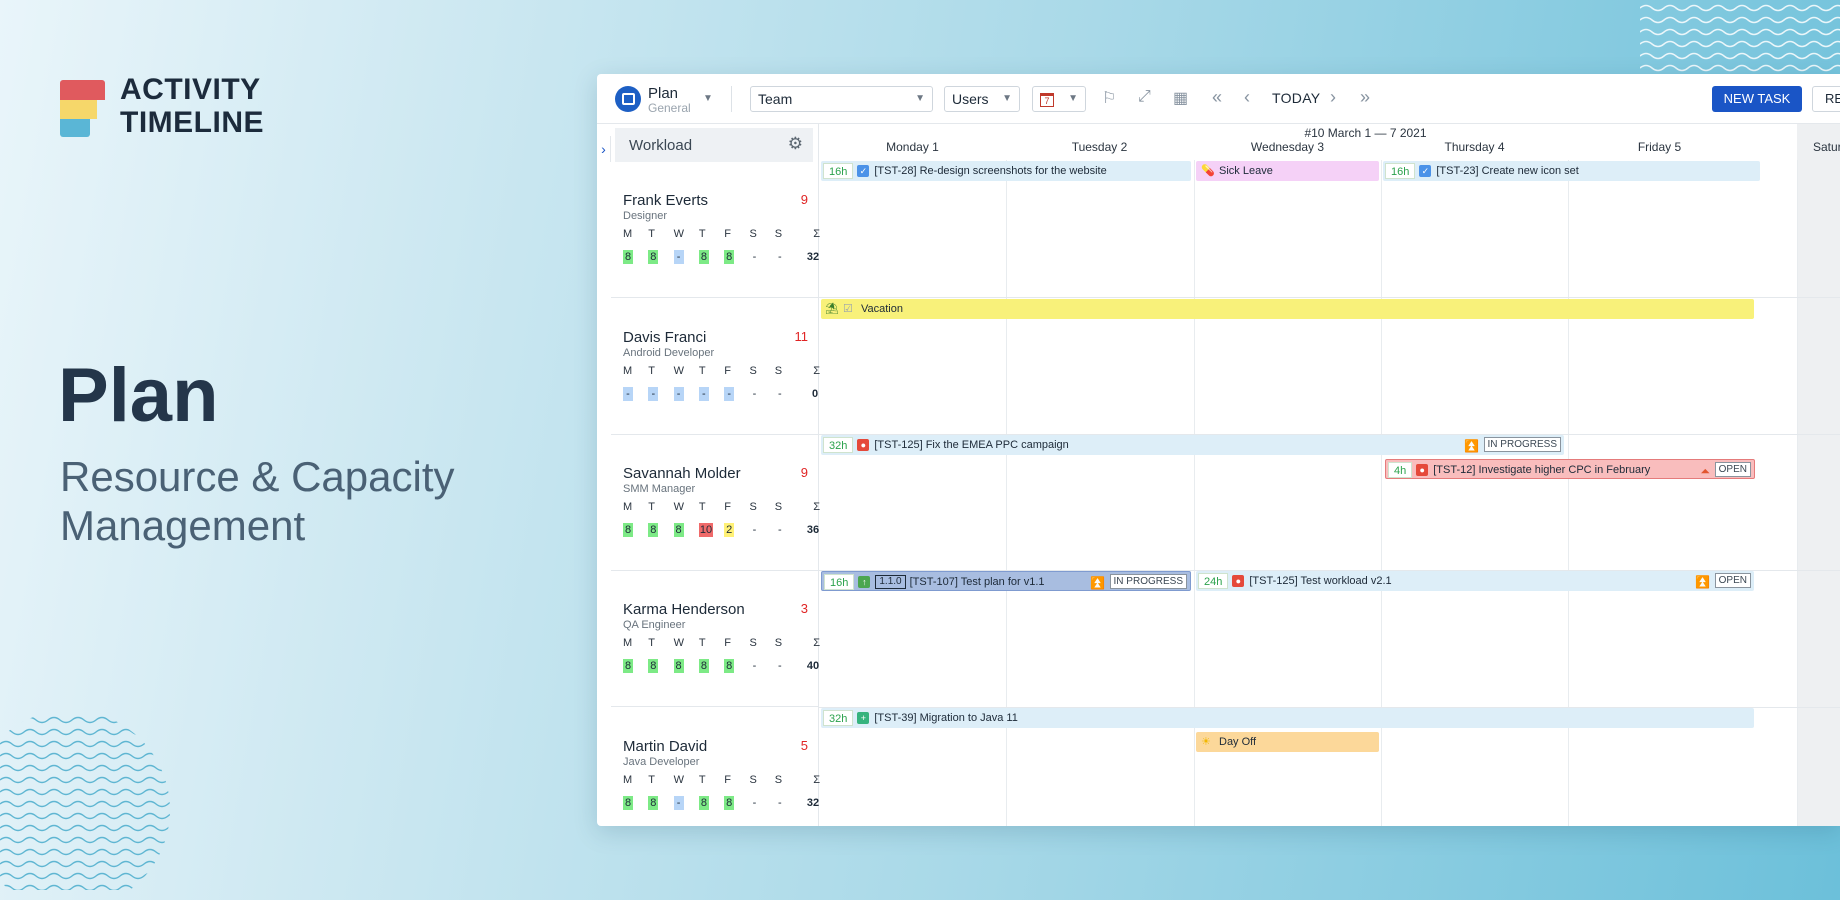 This screenshot has height=900, width=1840. I want to click on person-role: Java Developer, so click(661, 762).